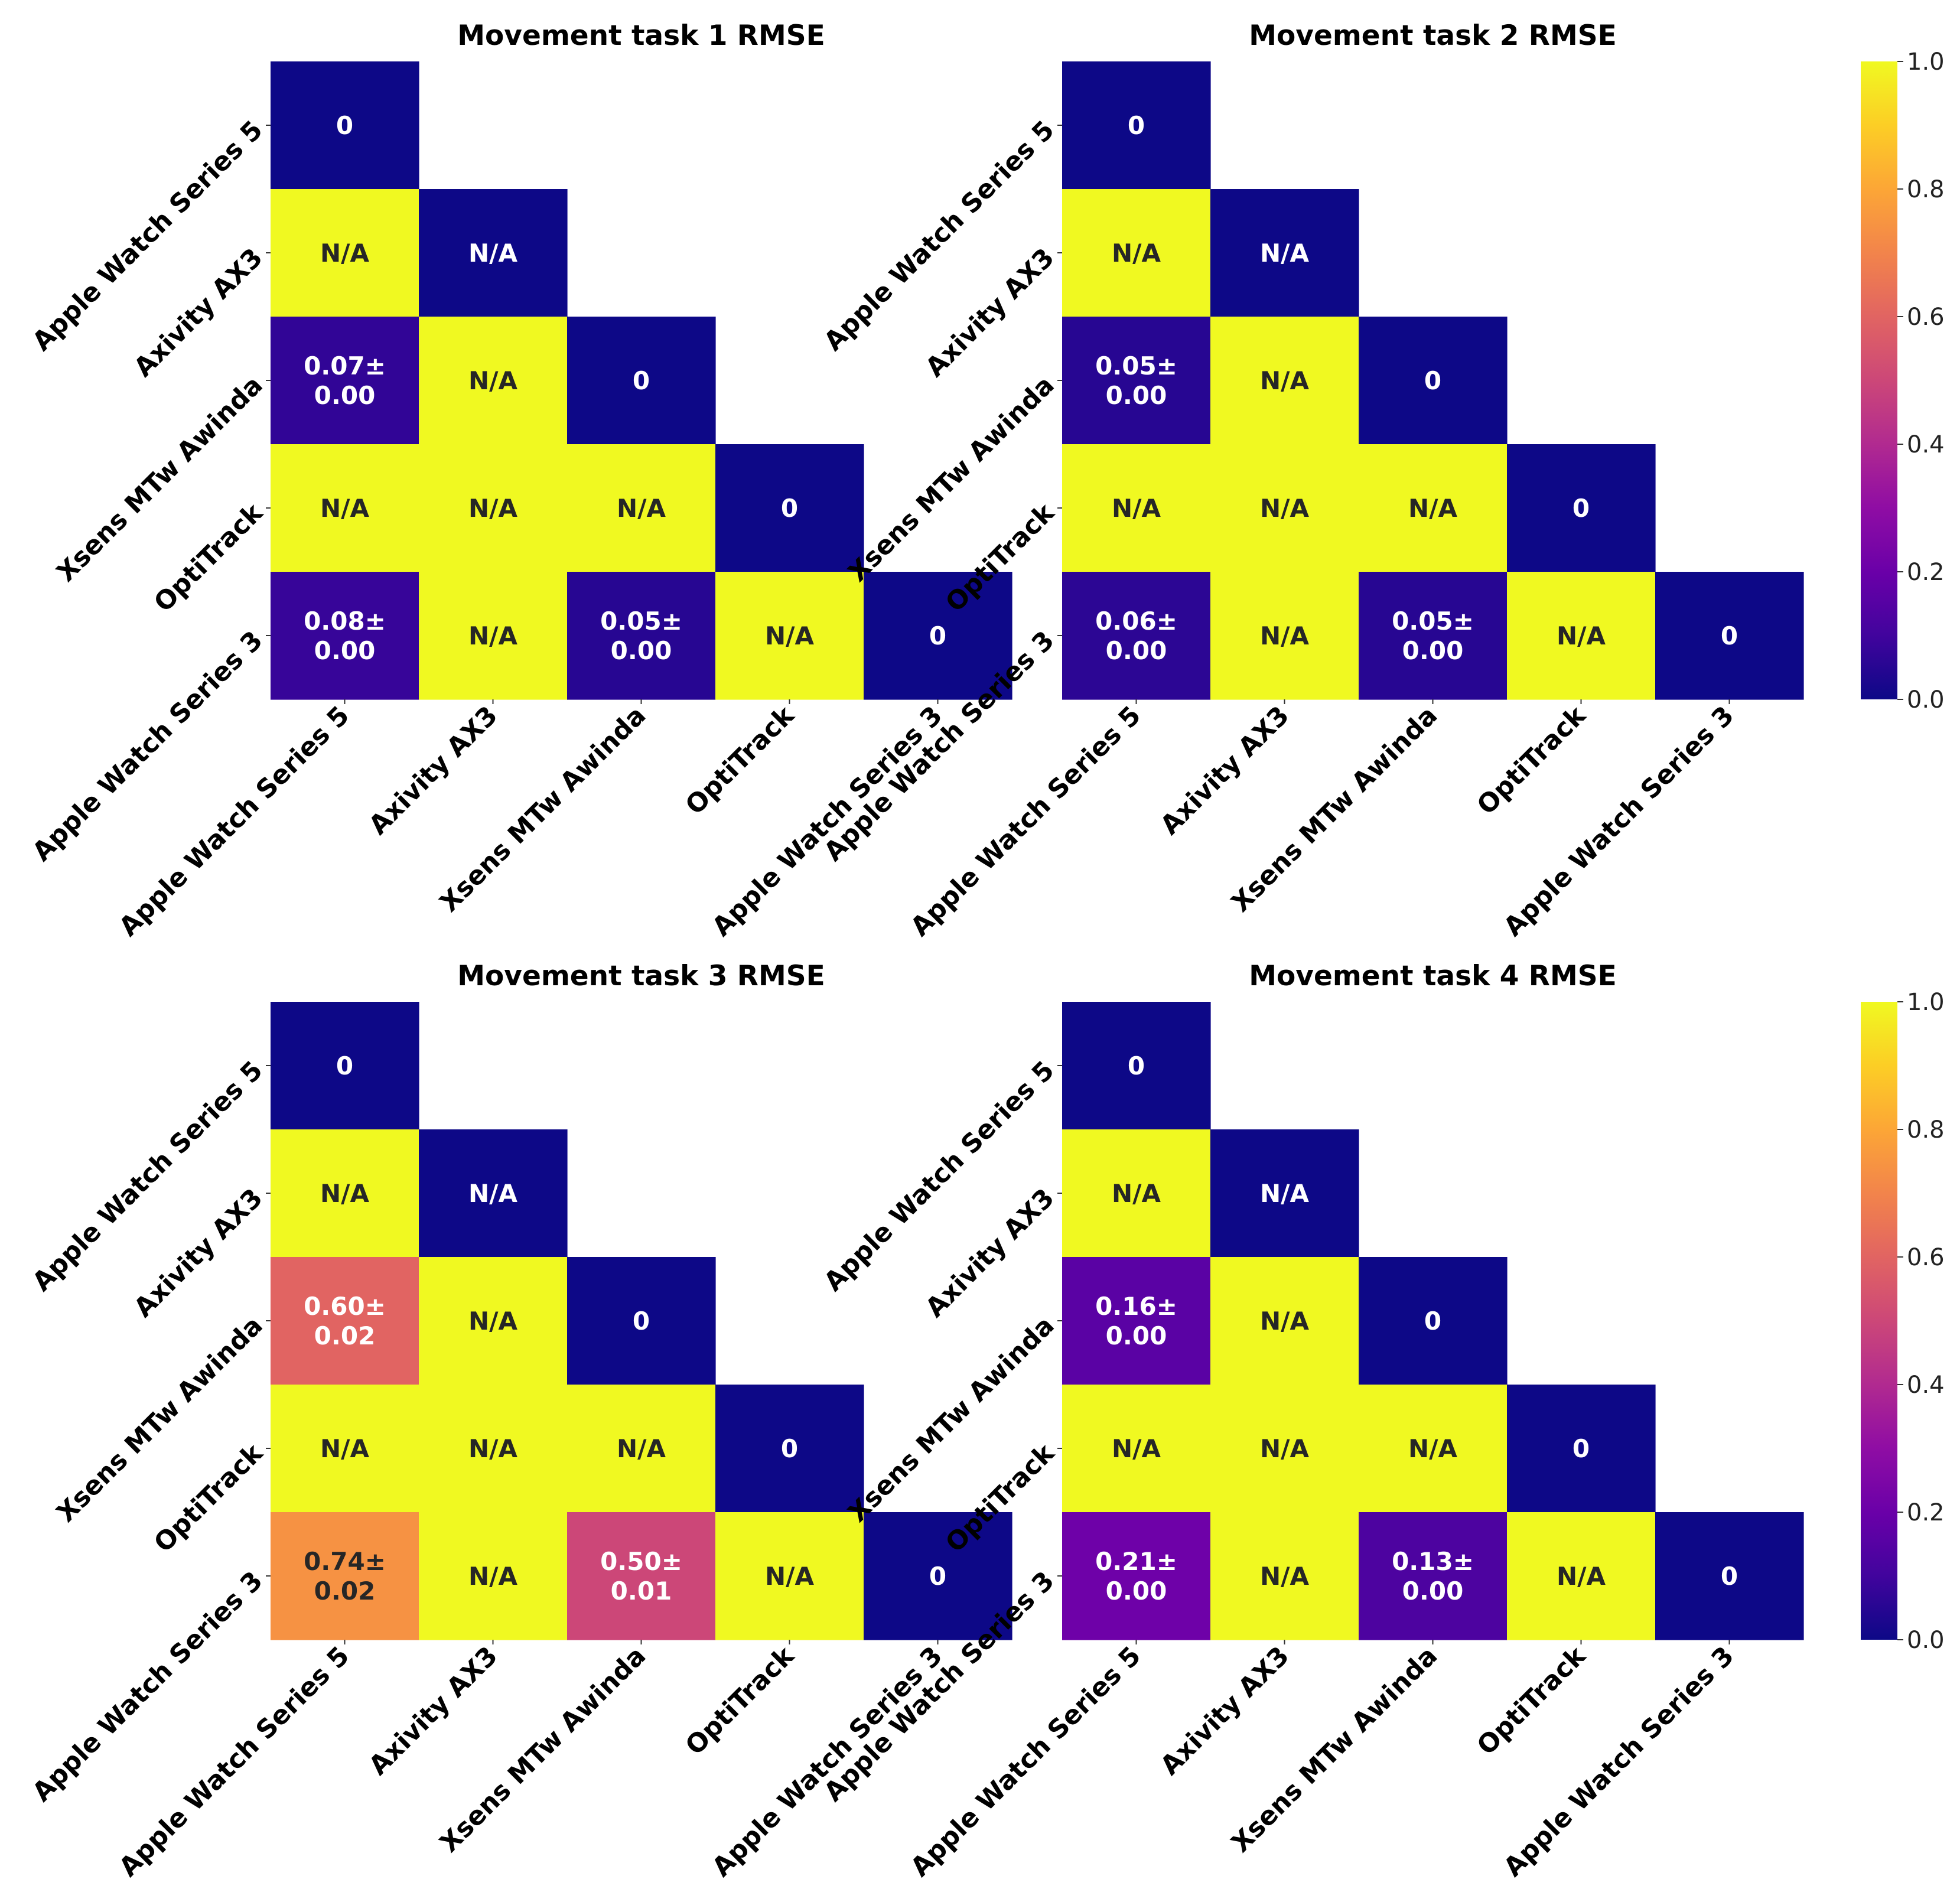 Image resolution: width=1960 pixels, height=1902 pixels. Describe the element at coordinates (1926, 1385) in the screenshot. I see `colorbar-tick-label: 0.4` at that location.